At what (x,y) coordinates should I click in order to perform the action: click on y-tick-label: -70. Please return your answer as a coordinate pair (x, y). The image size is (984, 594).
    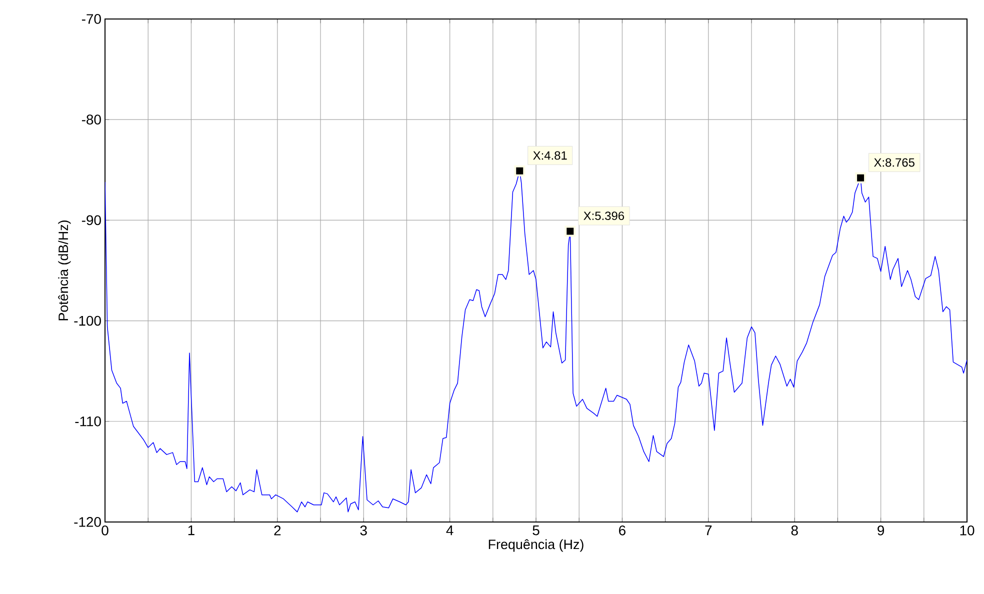
    Looking at the image, I should click on (91, 19).